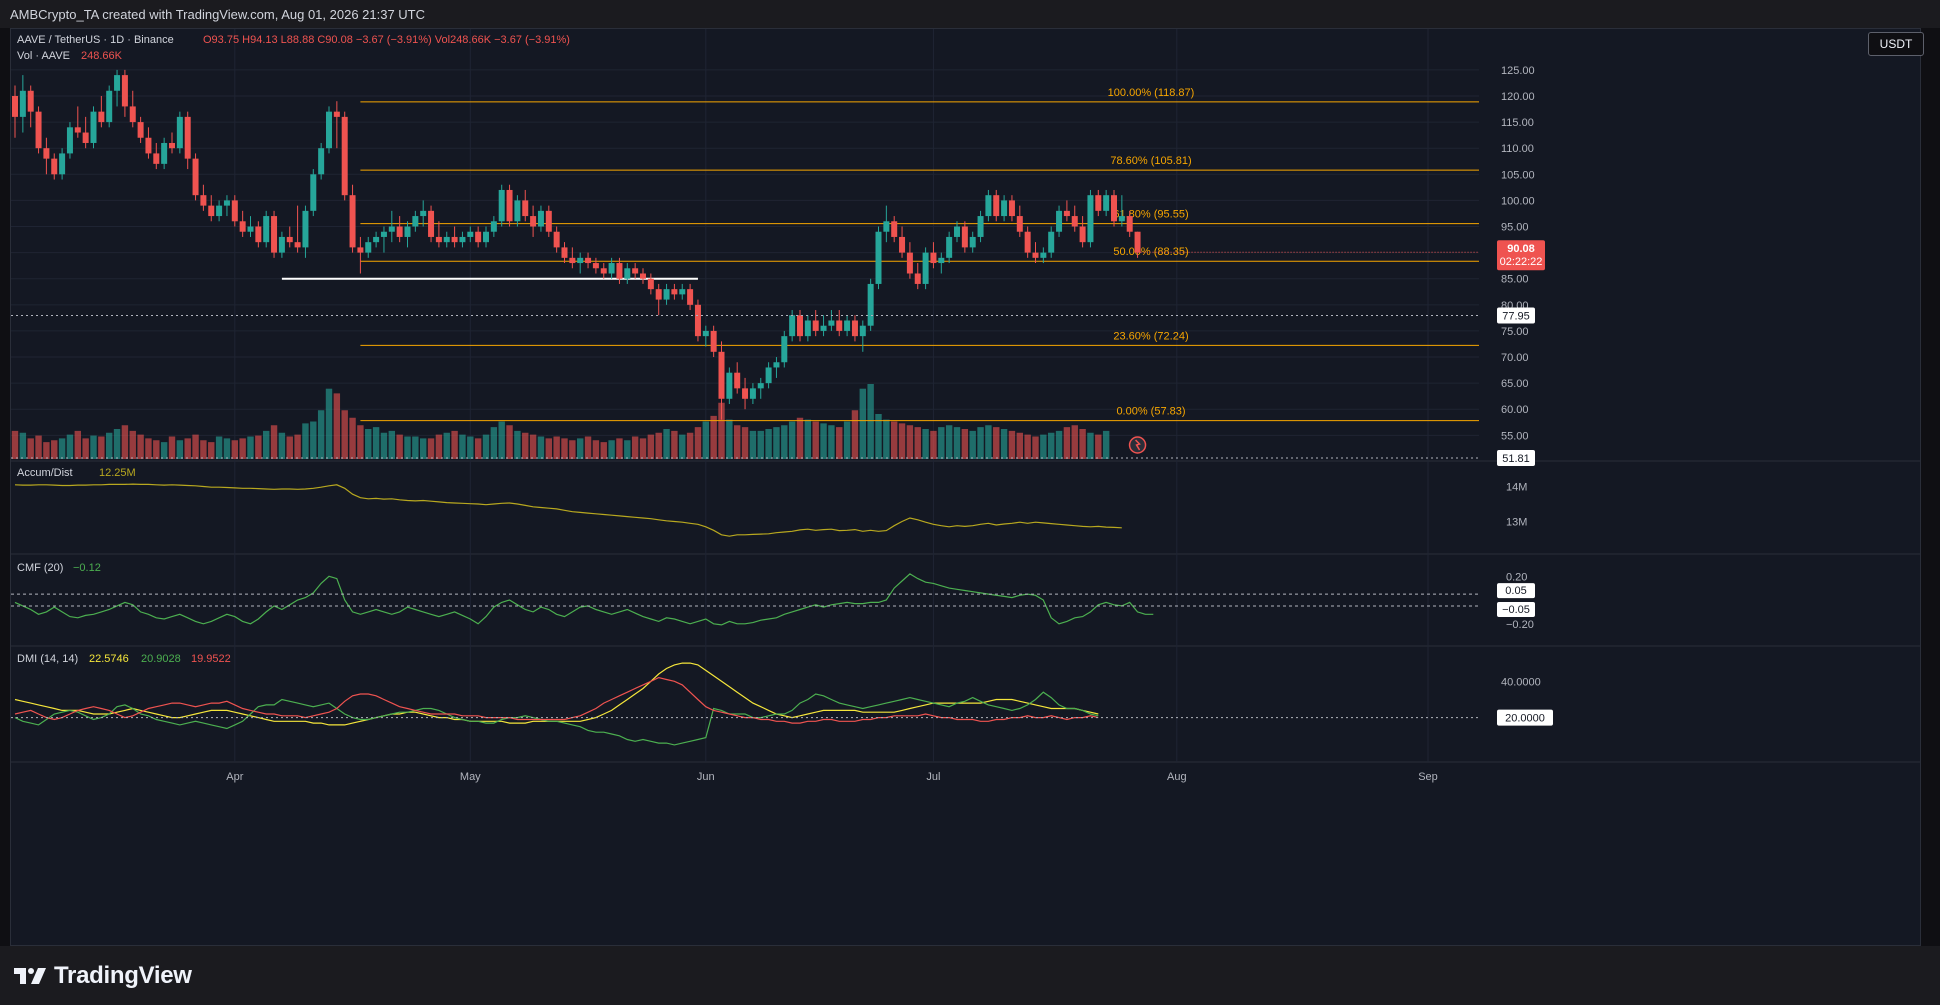 This screenshot has width=1940, height=1005. Describe the element at coordinates (43, 56) in the screenshot. I see `volume-label: Vol · AAVE` at that location.